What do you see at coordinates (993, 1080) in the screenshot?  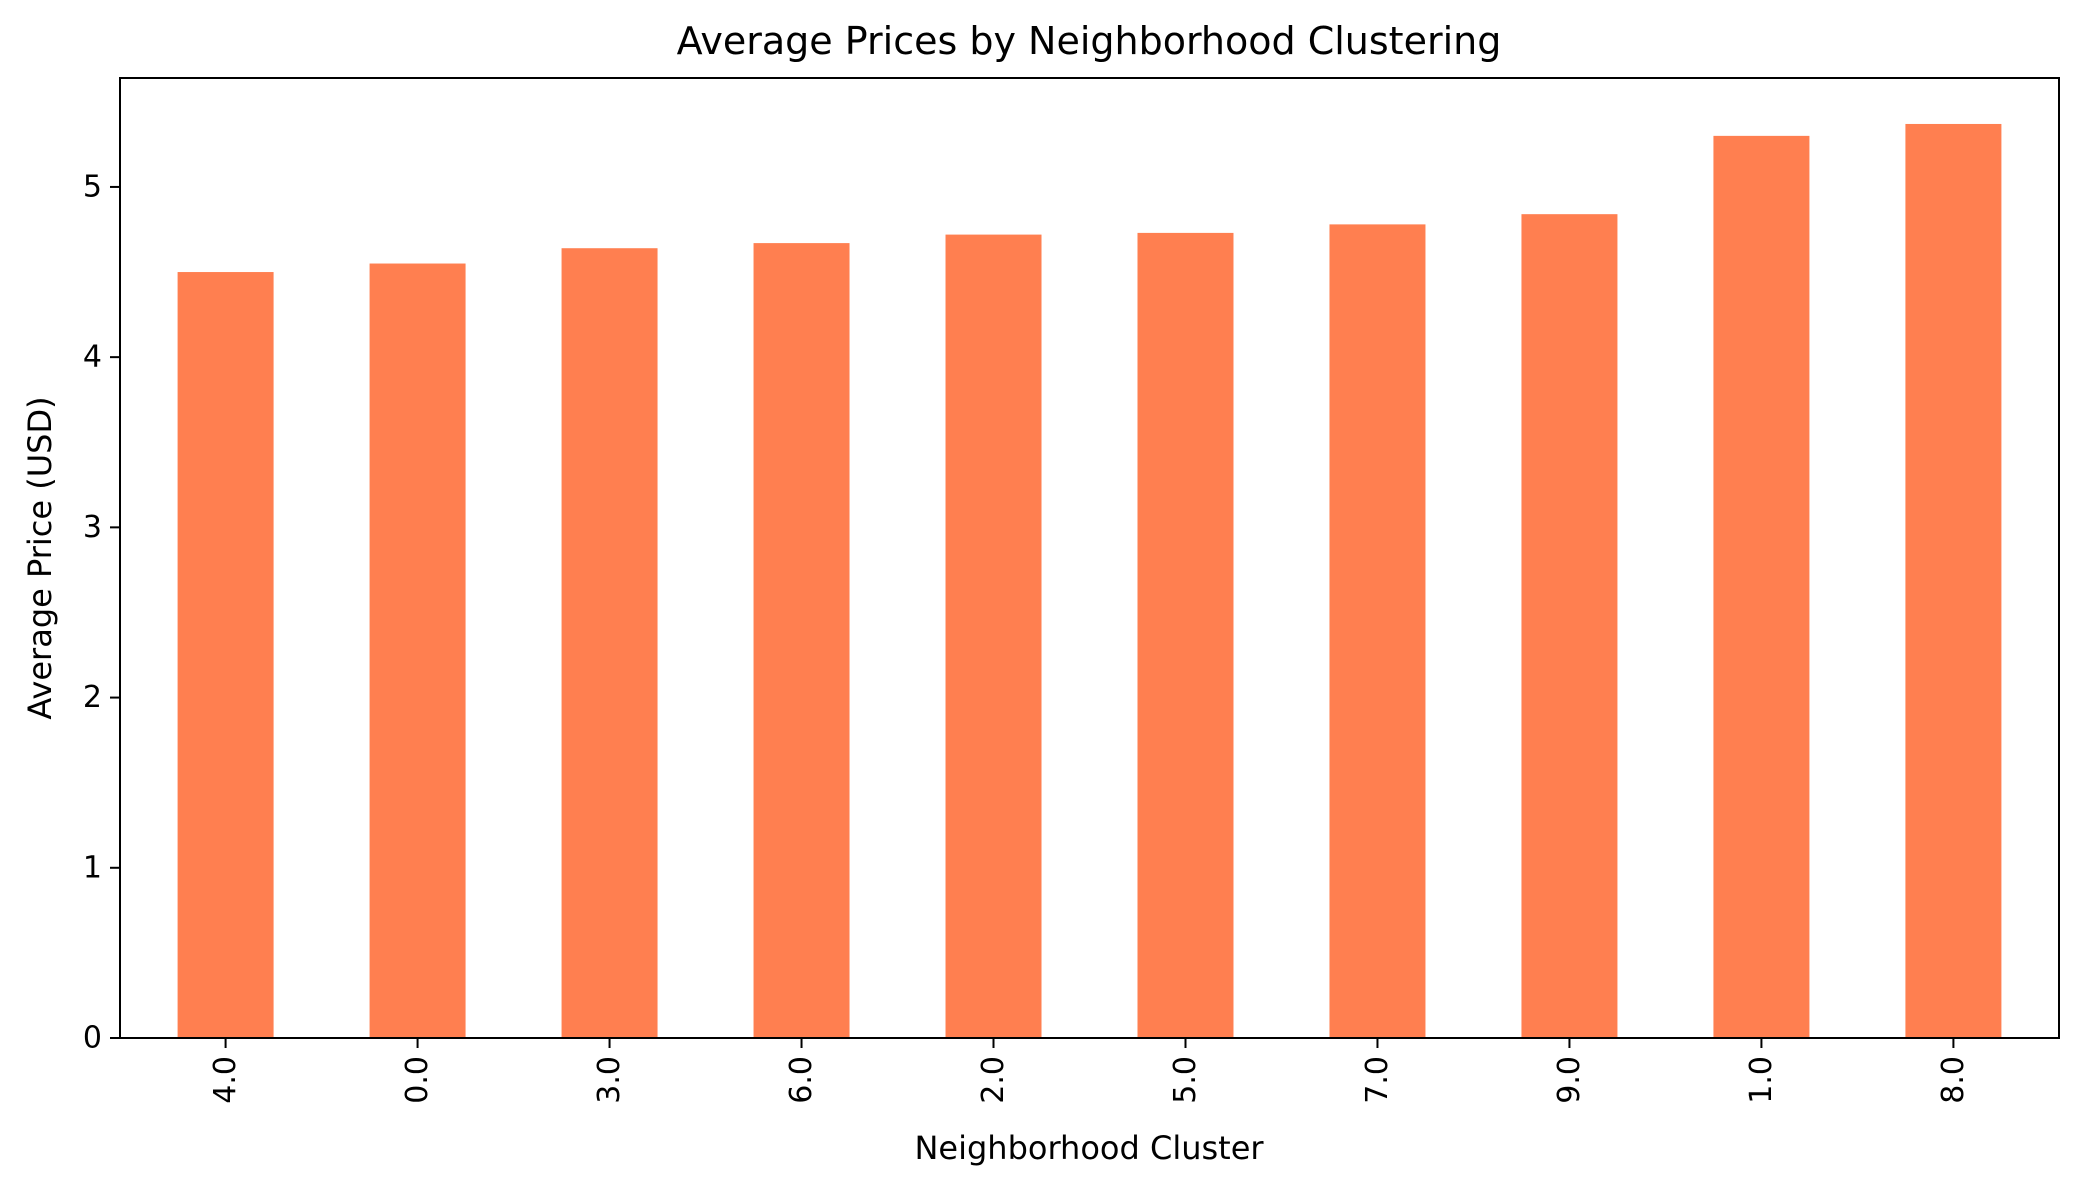 I see `x-tick-label: 2.0` at bounding box center [993, 1080].